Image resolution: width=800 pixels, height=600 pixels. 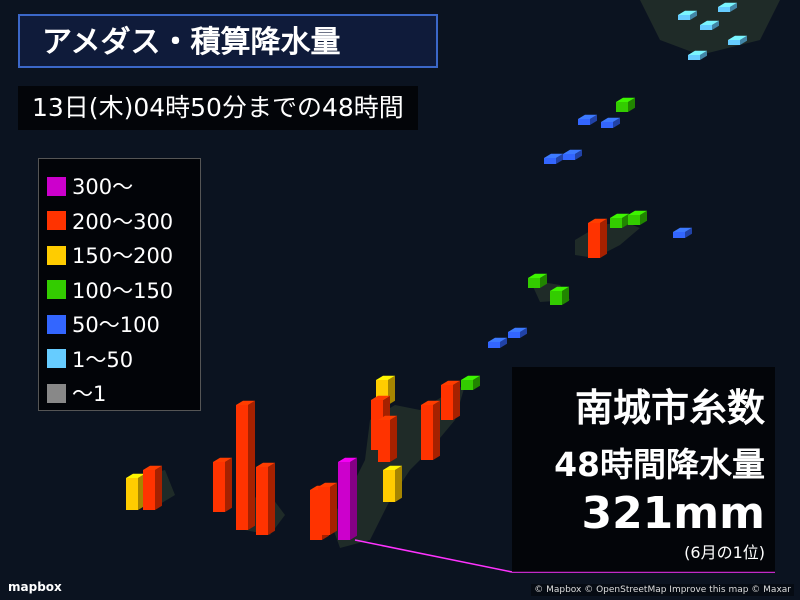 I want to click on legend-item: 100〜150, so click(x=123, y=290).